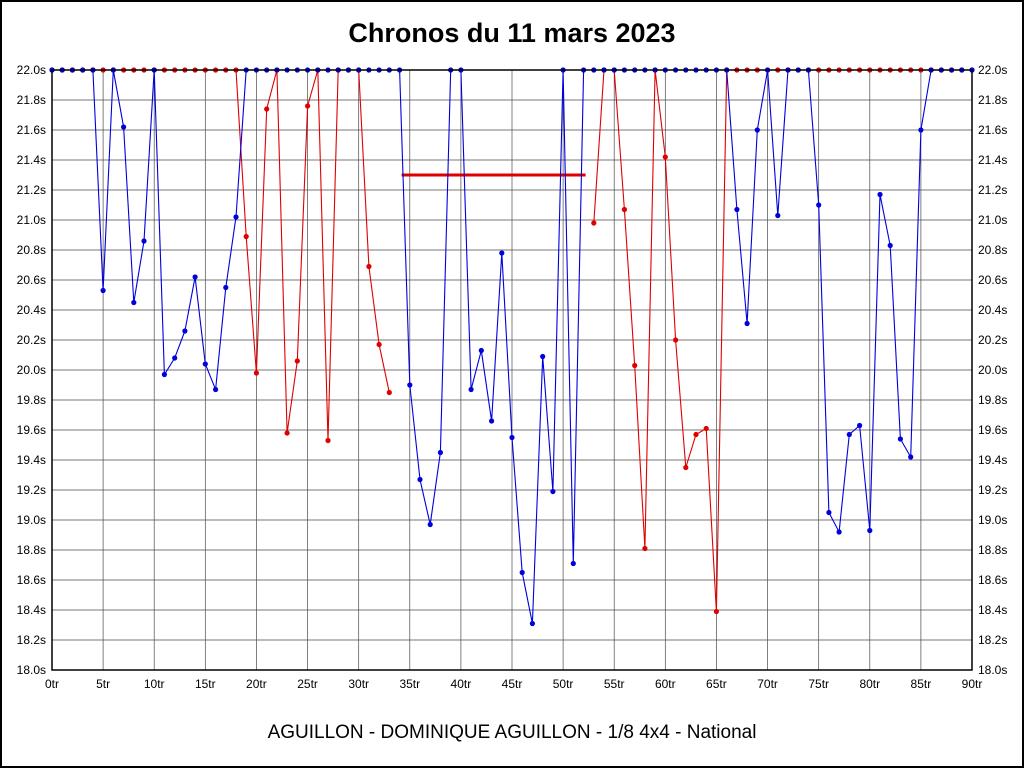 This screenshot has height=768, width=1024. Describe the element at coordinates (358, 684) in the screenshot. I see `svg-text: 30tr` at that location.